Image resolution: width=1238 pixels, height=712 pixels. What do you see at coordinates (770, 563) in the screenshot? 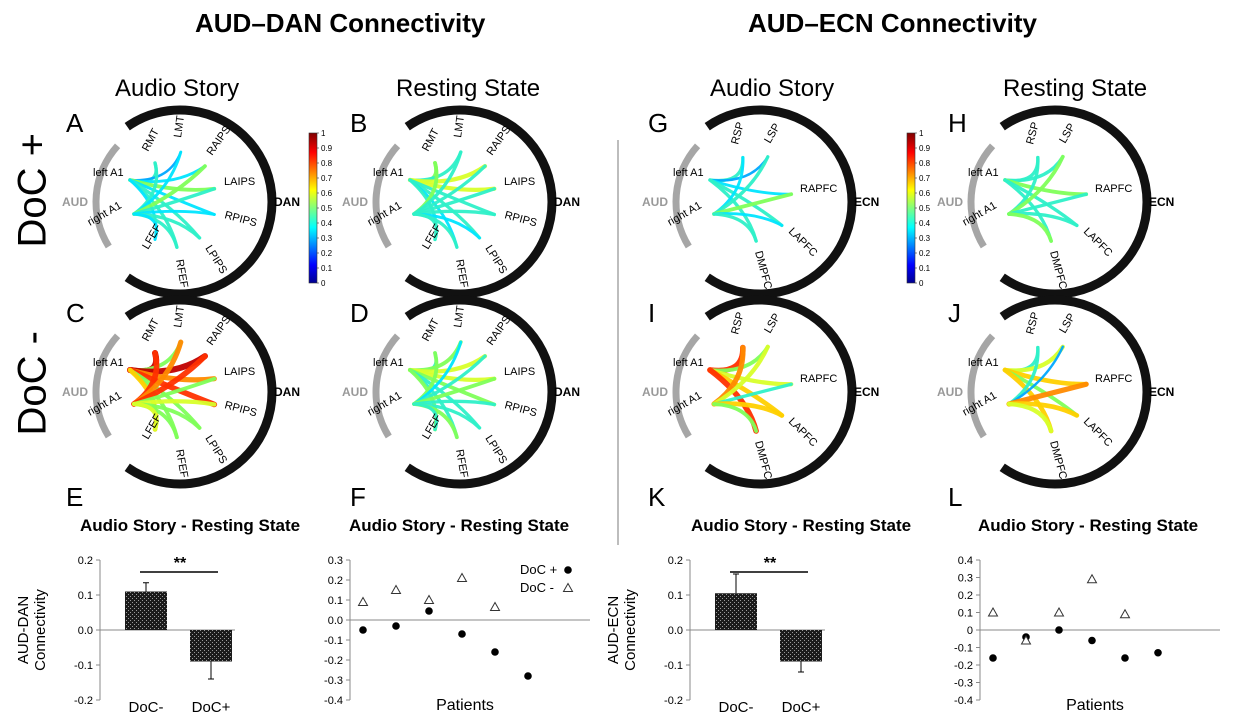
I see `significance-label: **` at bounding box center [770, 563].